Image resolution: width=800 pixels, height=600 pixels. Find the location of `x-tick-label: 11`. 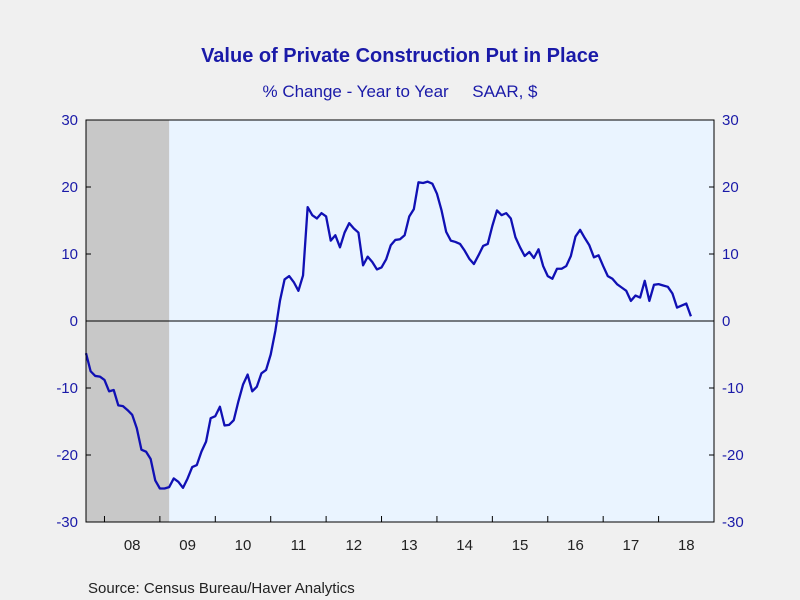

x-tick-label: 11 is located at coordinates (299, 545).